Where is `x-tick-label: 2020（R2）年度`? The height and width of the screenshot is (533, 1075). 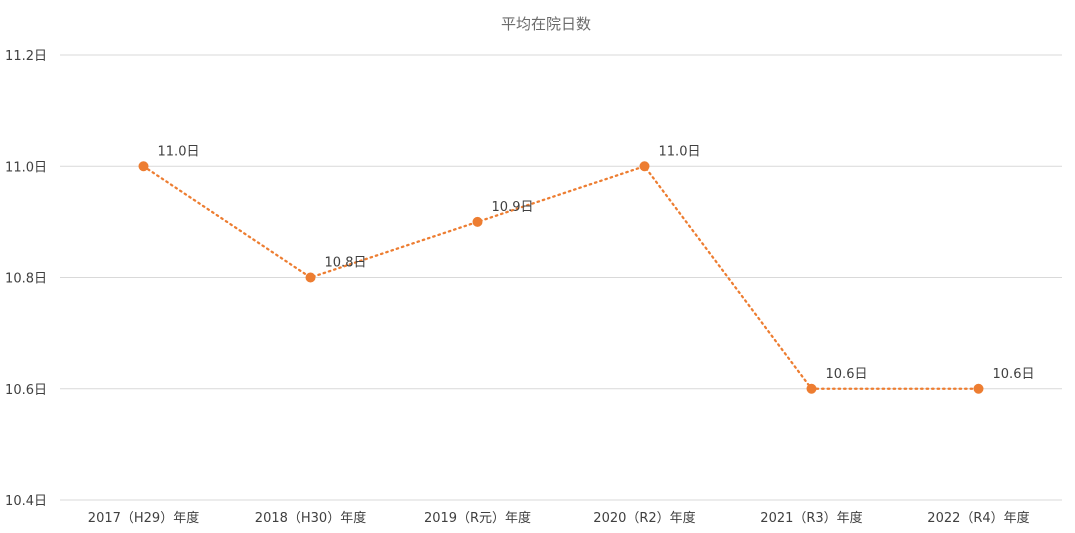
x-tick-label: 2020（R2）年度 is located at coordinates (644, 518).